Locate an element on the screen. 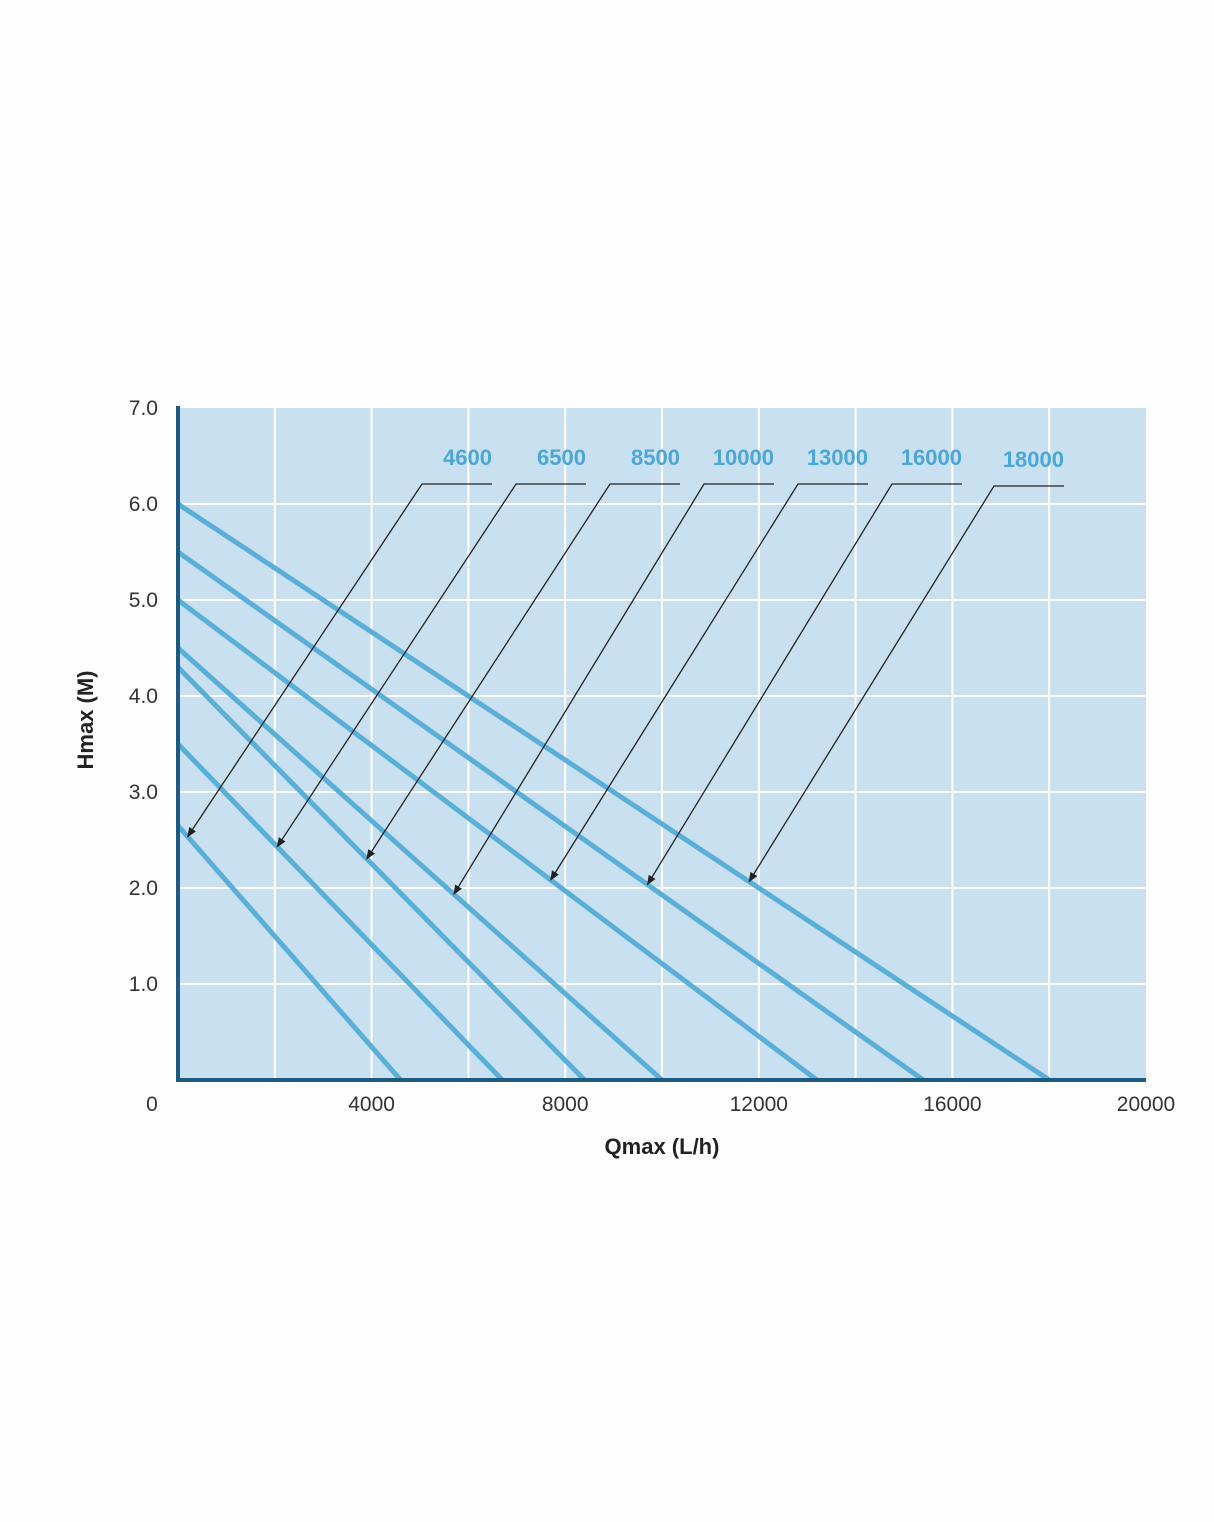  series-label-4600: 4600 is located at coordinates (467, 457).